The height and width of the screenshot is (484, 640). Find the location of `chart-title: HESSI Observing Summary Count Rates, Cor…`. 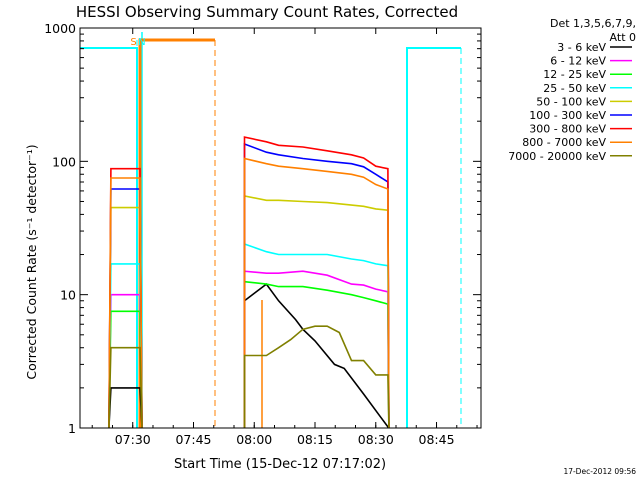

chart-title: HESSI Observing Summary Count Rates, Cor… is located at coordinates (267, 12).